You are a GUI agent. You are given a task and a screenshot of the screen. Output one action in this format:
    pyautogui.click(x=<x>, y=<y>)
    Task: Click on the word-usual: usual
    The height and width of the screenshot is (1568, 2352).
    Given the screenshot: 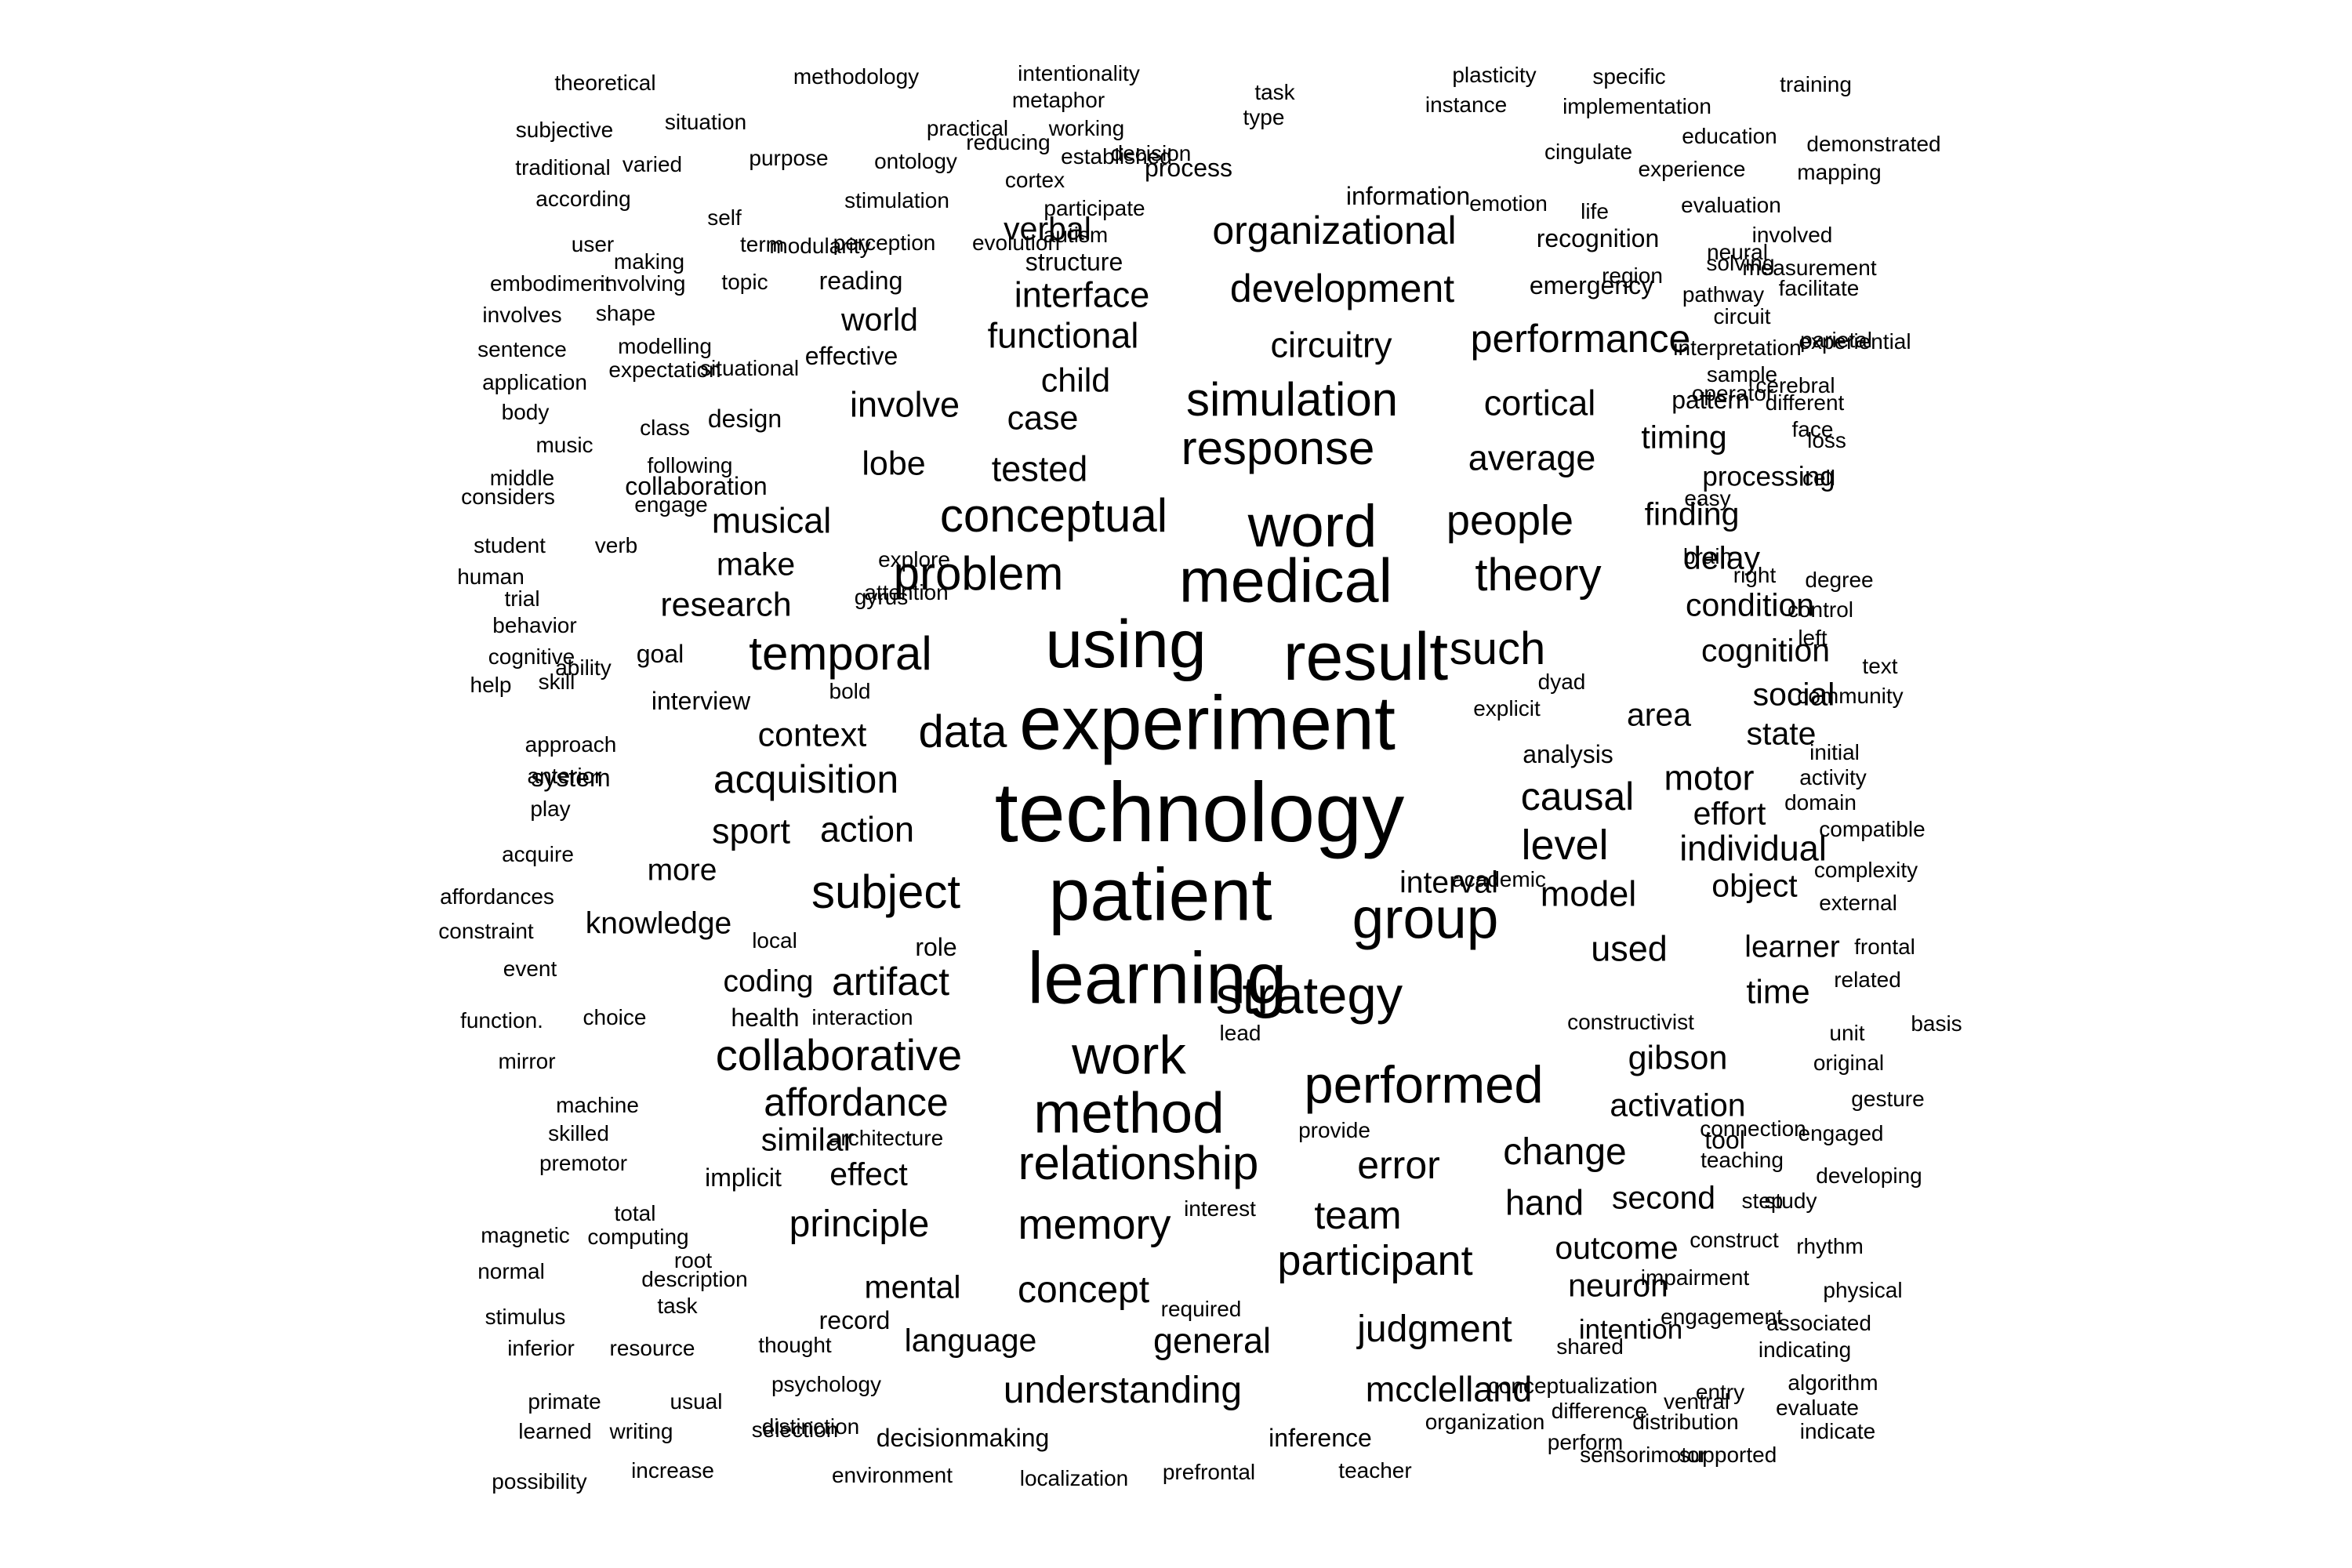 What is the action you would take?
    pyautogui.click(x=696, y=1401)
    